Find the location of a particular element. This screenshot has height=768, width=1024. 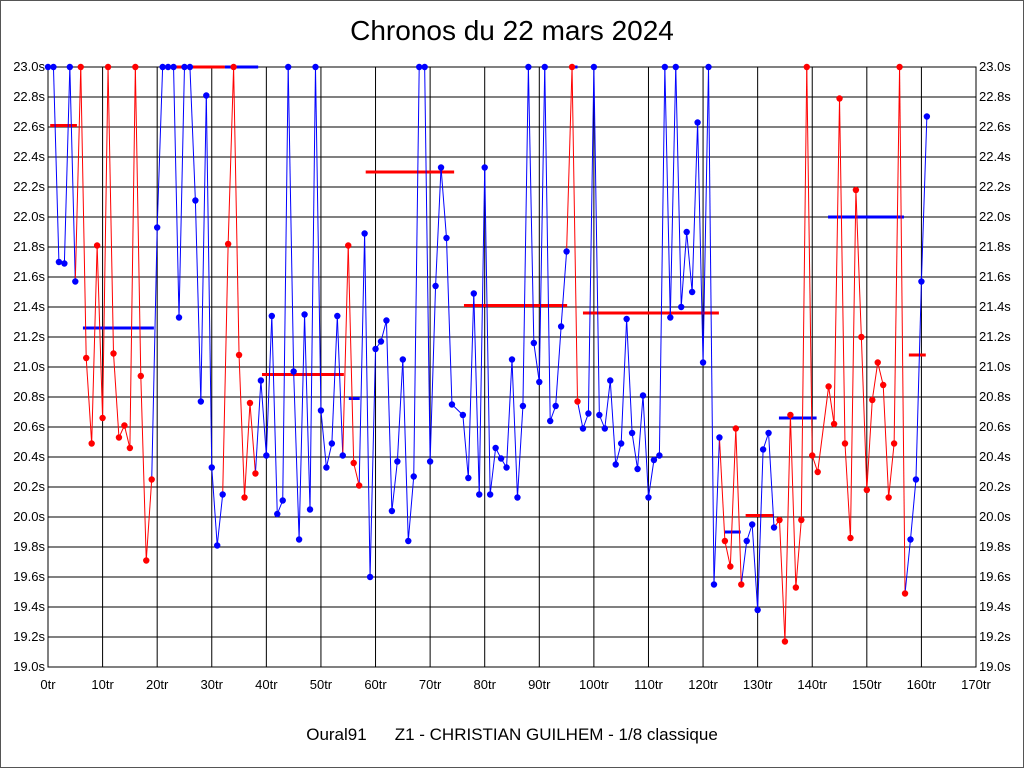

y-tick-label-left: 19.4s is located at coordinates (29, 606).